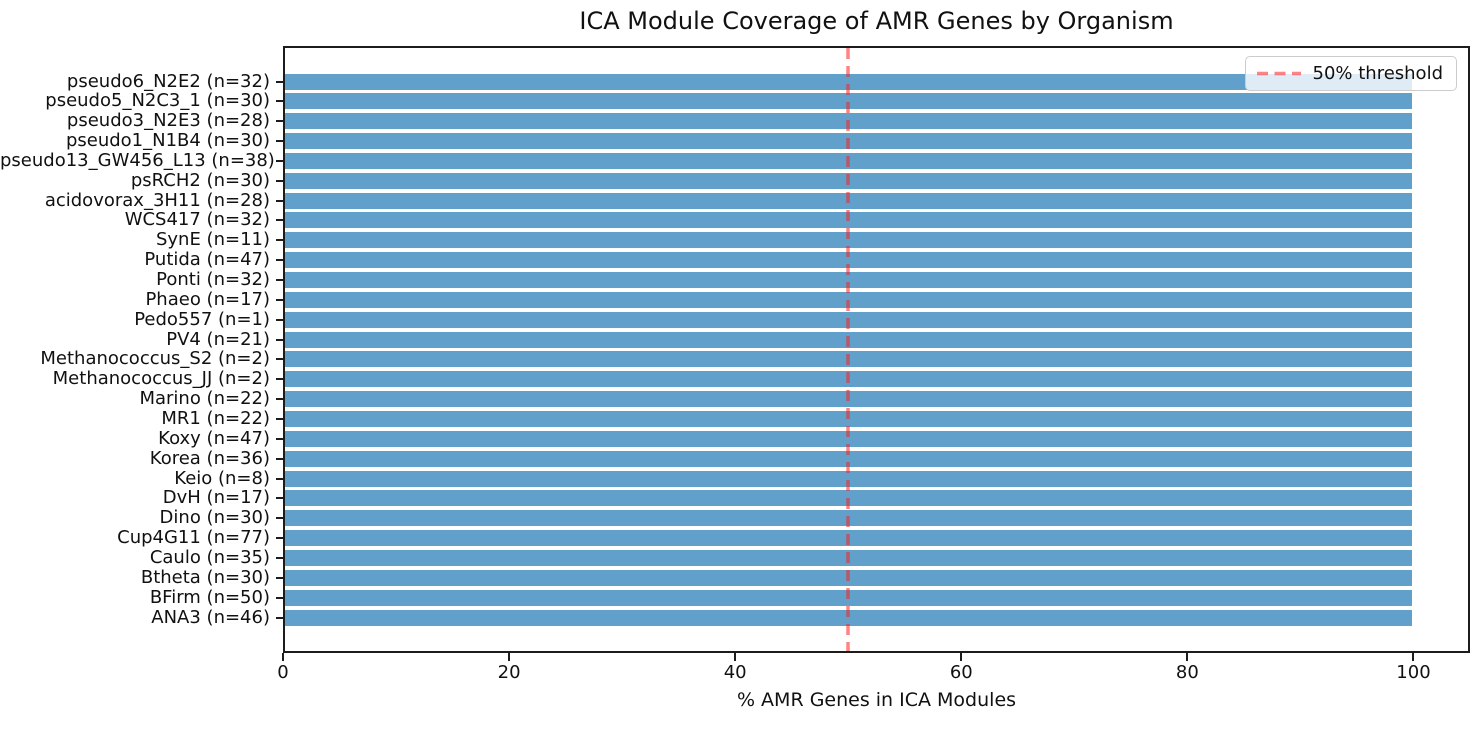  What do you see at coordinates (1413, 672) in the screenshot?
I see `x-tick-label: 100` at bounding box center [1413, 672].